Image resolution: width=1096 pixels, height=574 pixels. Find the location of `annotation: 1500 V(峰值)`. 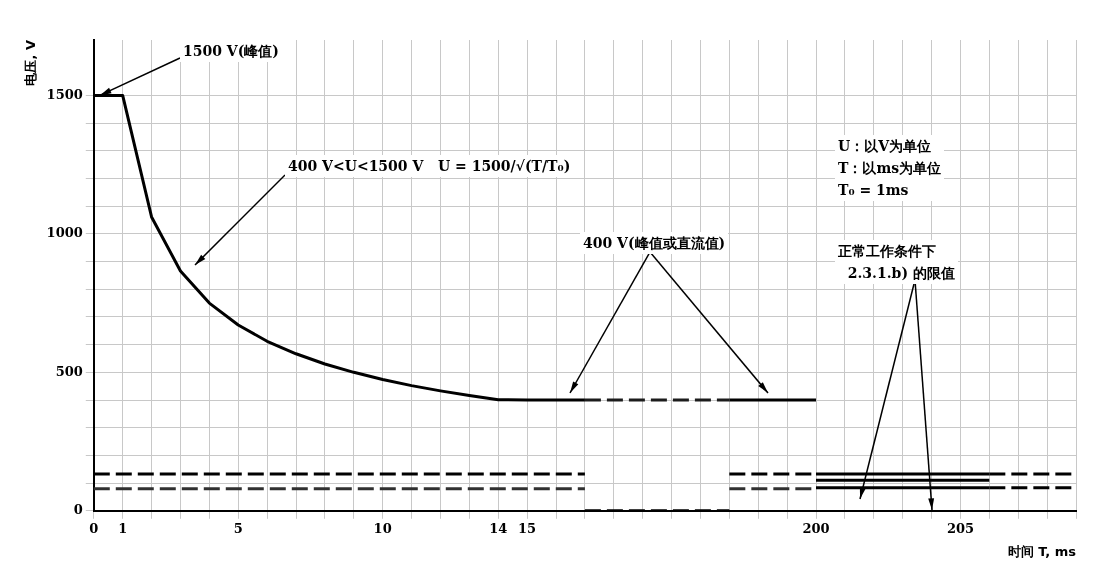

annotation: 1500 V(峰值) is located at coordinates (231, 51).